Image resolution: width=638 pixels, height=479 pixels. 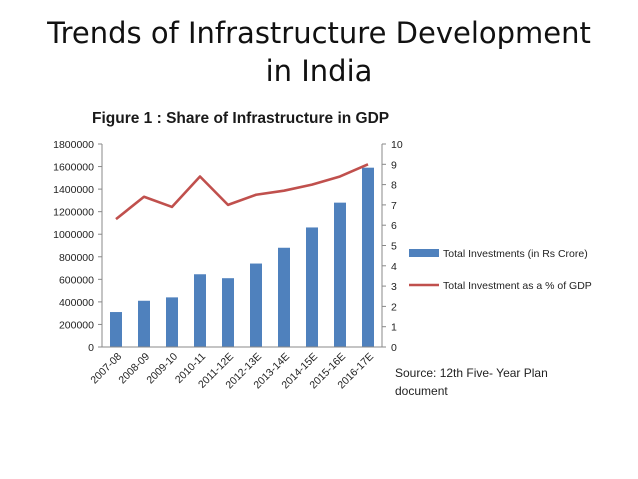 What do you see at coordinates (73, 145) in the screenshot?
I see `left-tick-label: 1800000` at bounding box center [73, 145].